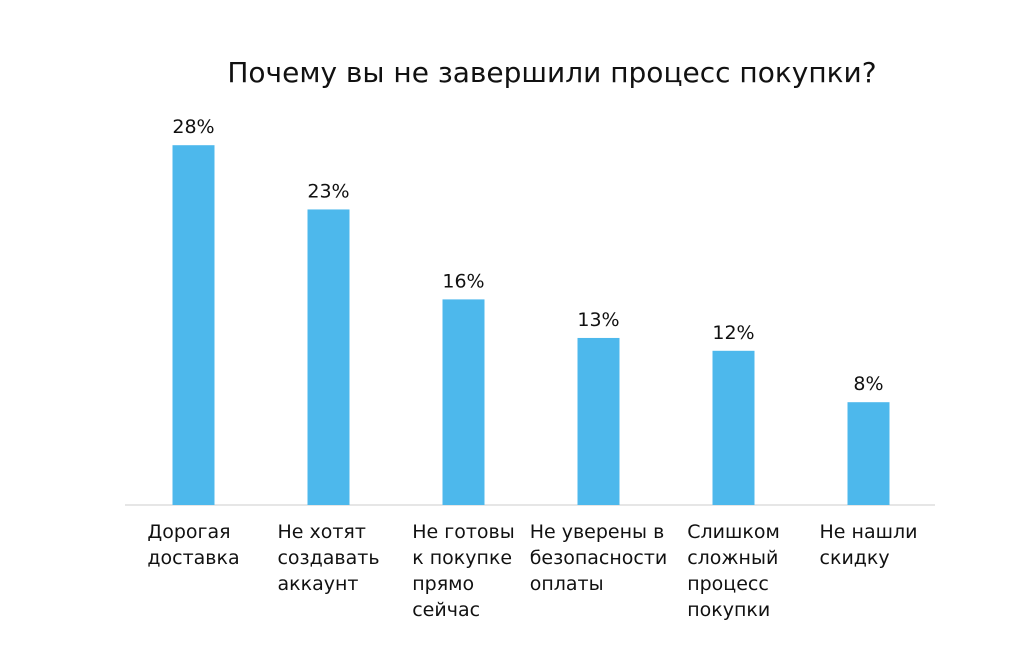  Describe the element at coordinates (193, 545) in the screenshot. I see `x-tick-label: Дорогая доставка` at that location.